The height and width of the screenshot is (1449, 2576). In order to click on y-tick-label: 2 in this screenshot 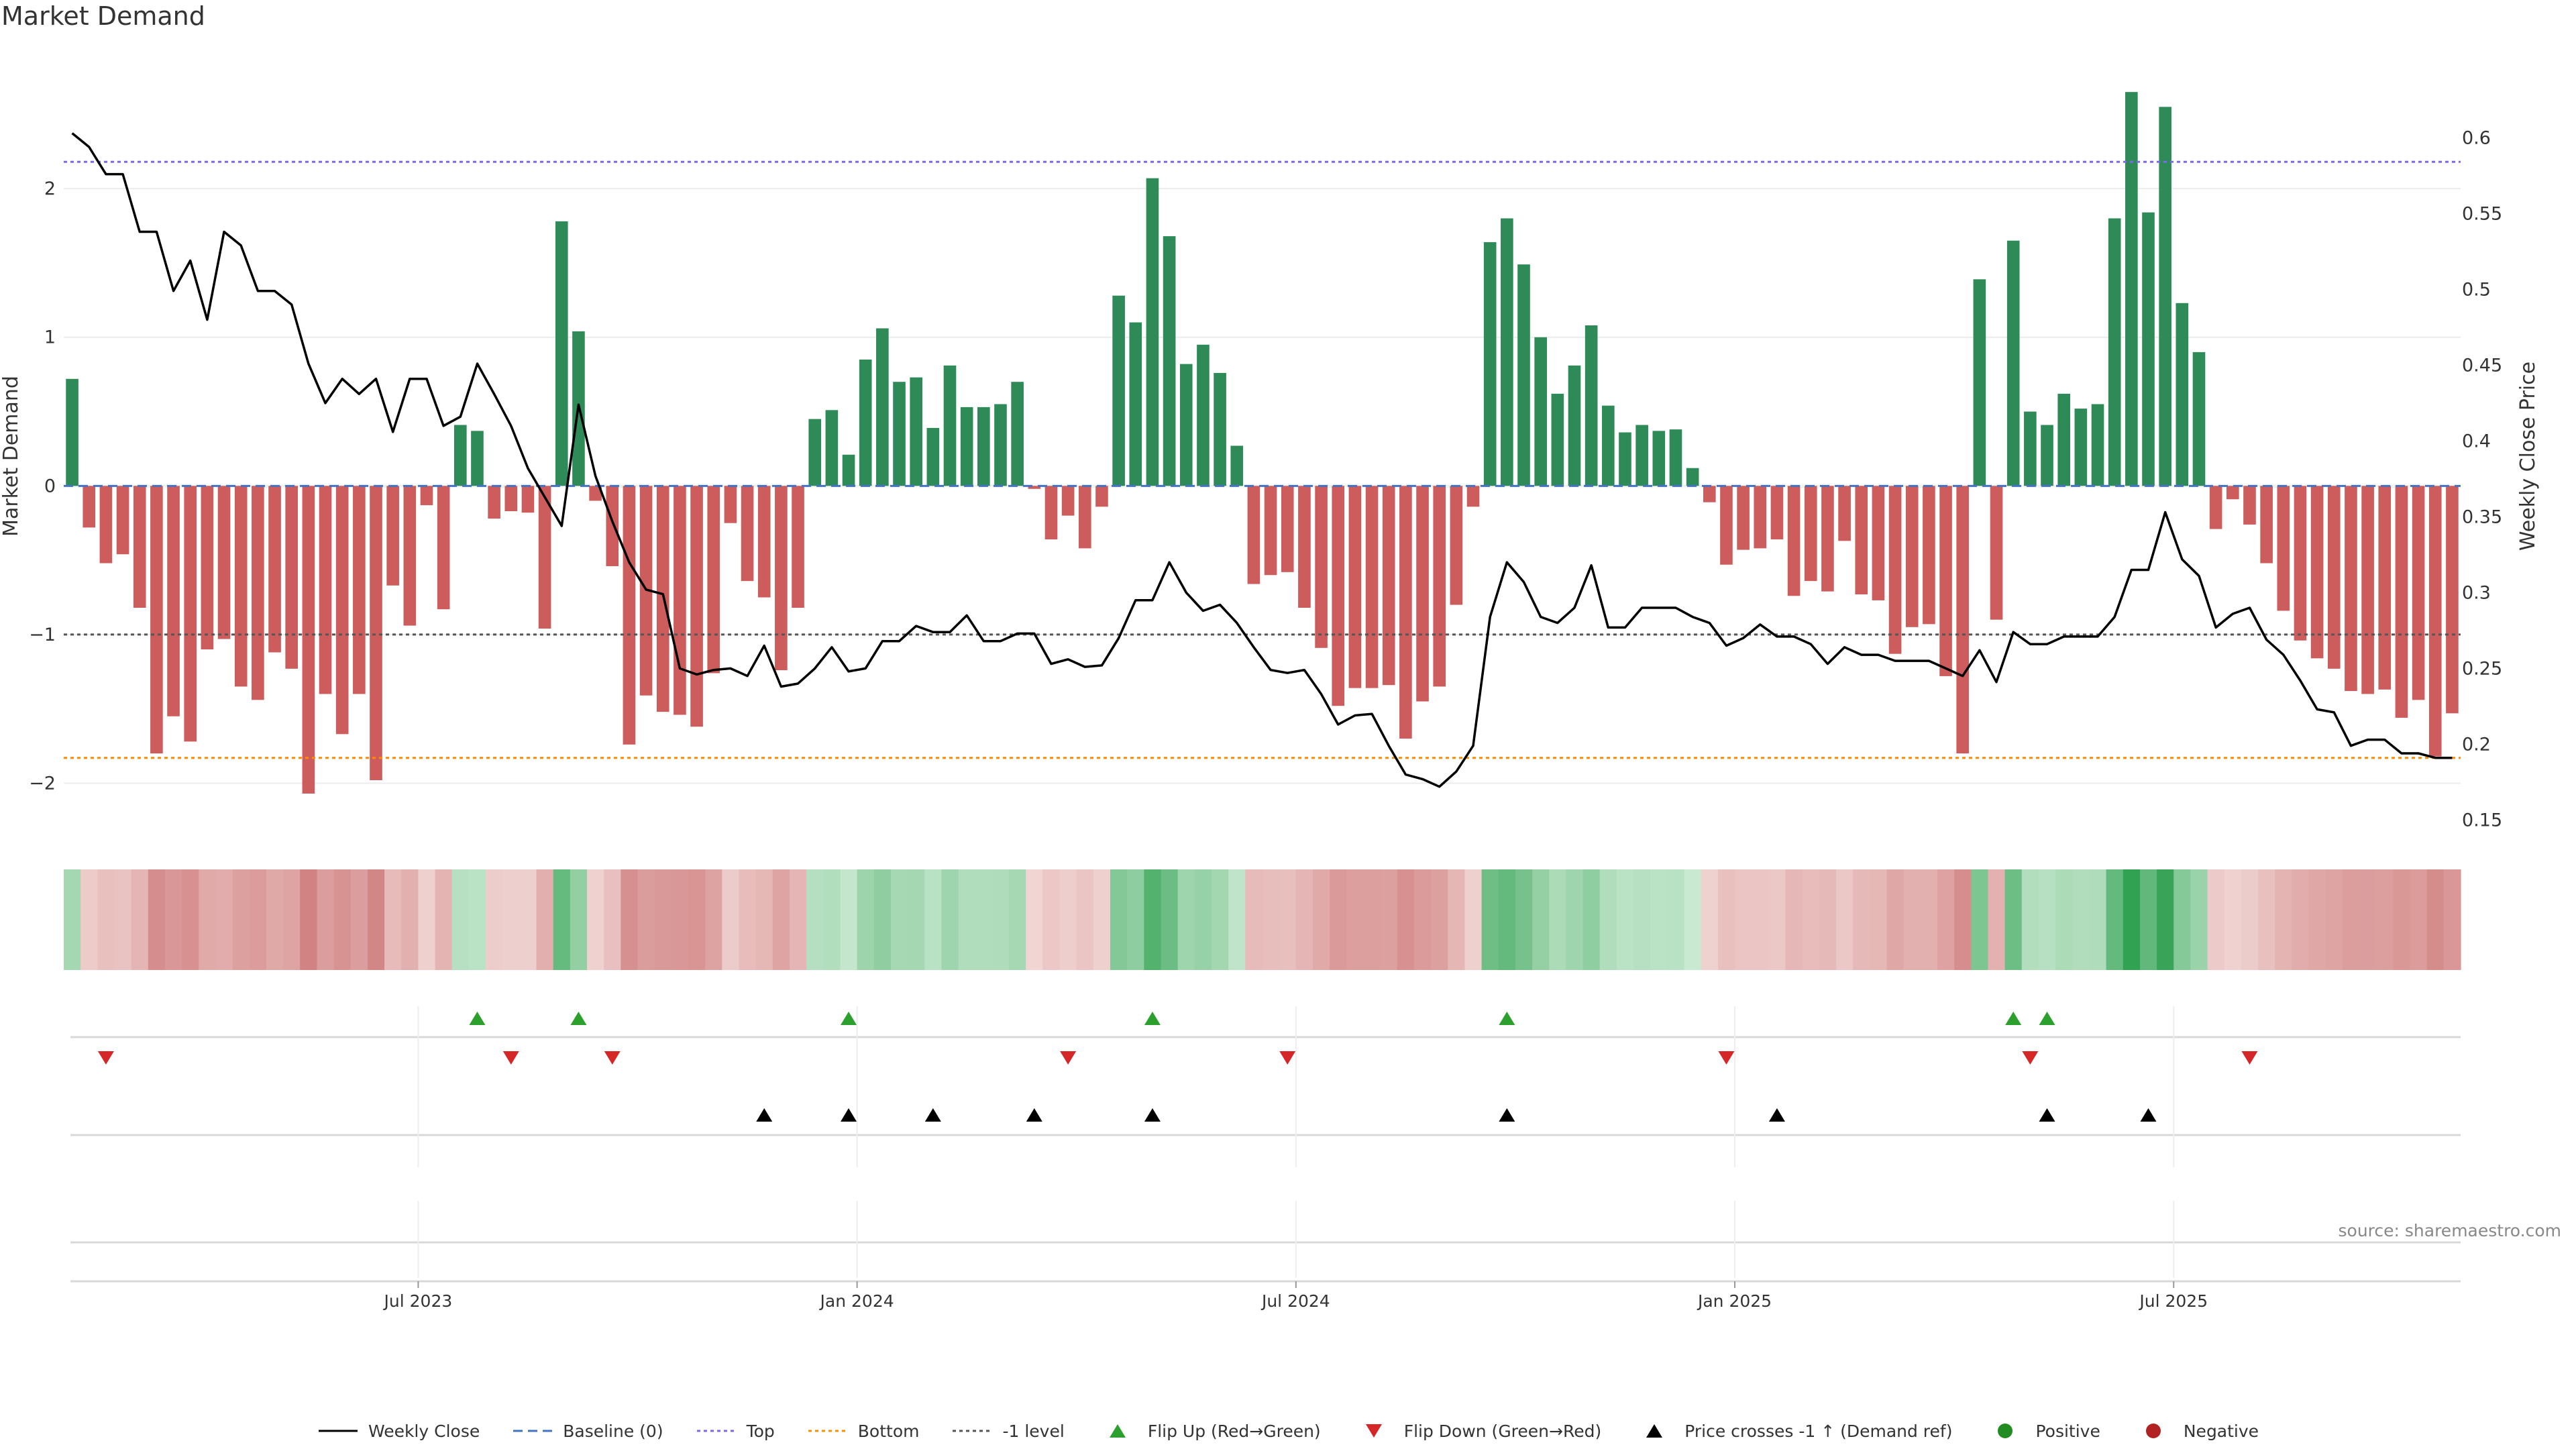, I will do `click(50, 188)`.